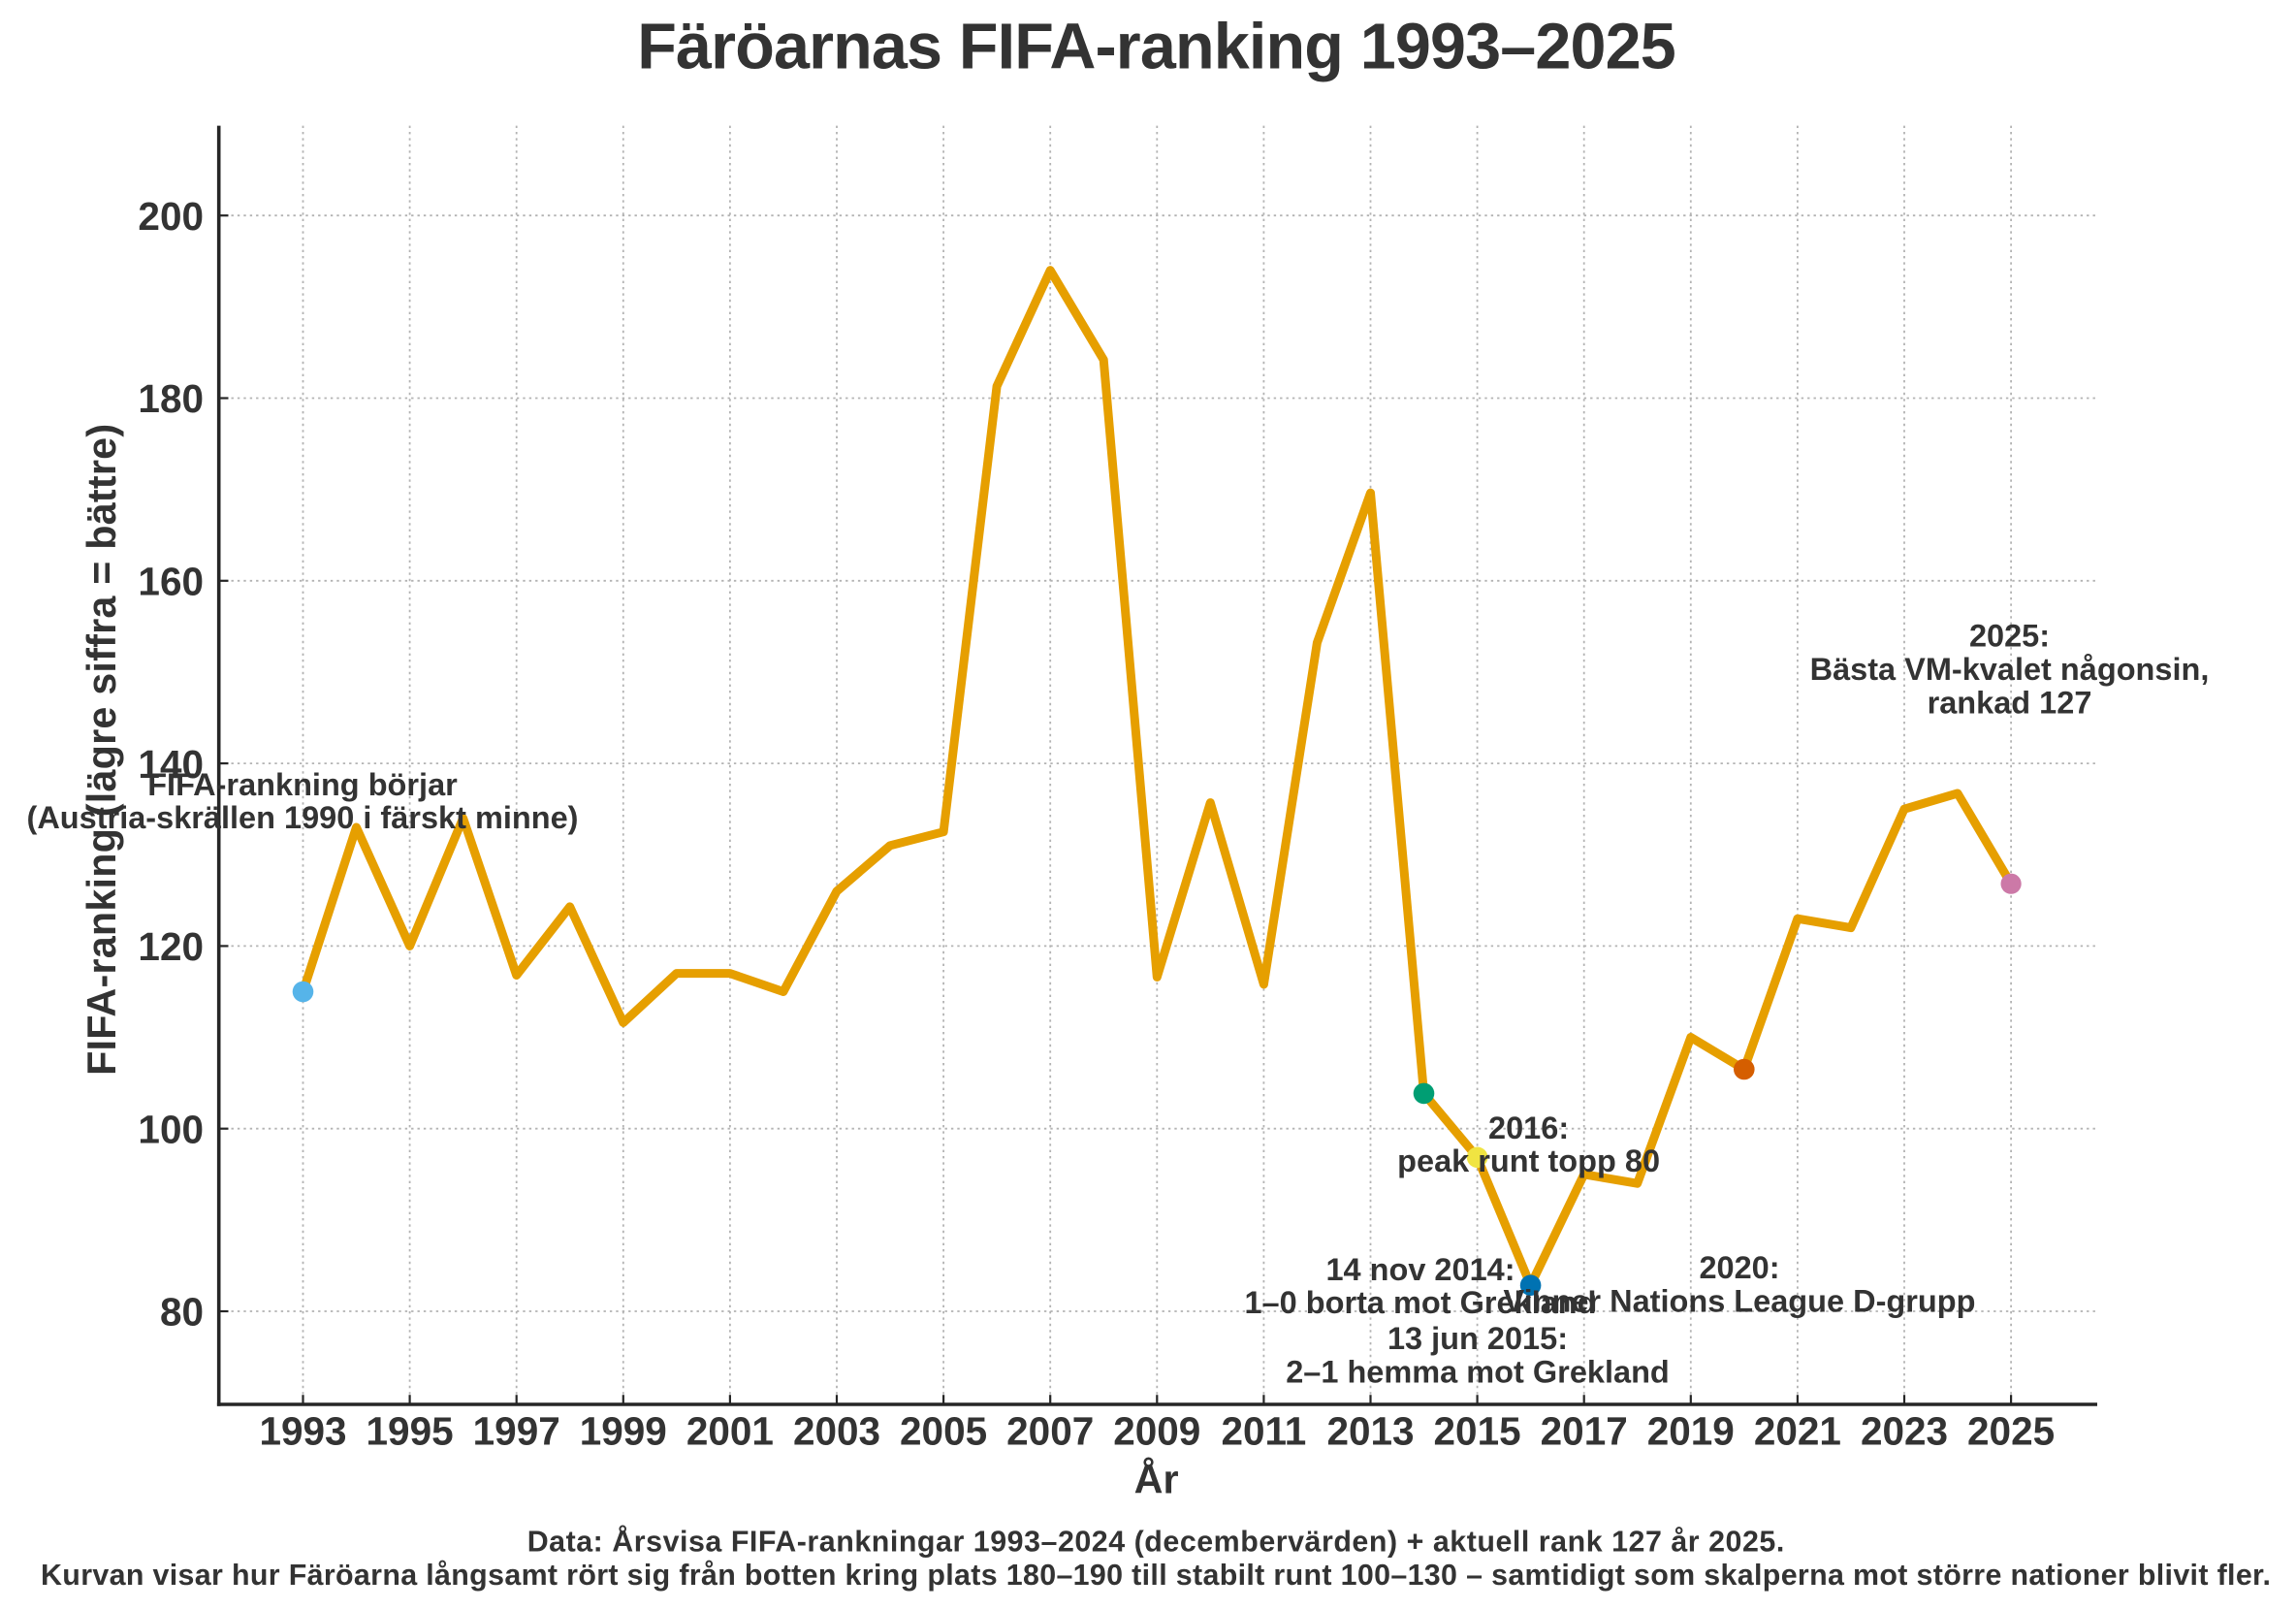 The width and height of the screenshot is (2296, 1610). Describe the element at coordinates (1263, 1431) in the screenshot. I see `svg-text: 2011` at that location.